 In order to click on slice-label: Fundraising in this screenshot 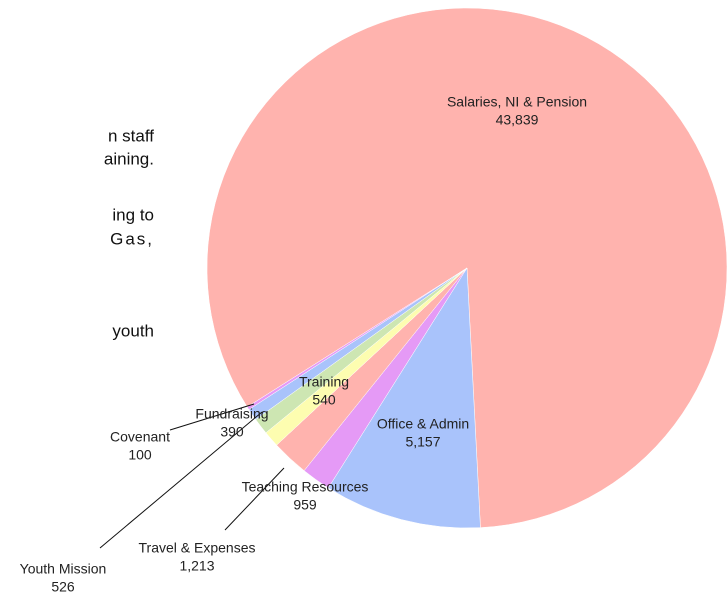, I will do `click(231, 414)`.